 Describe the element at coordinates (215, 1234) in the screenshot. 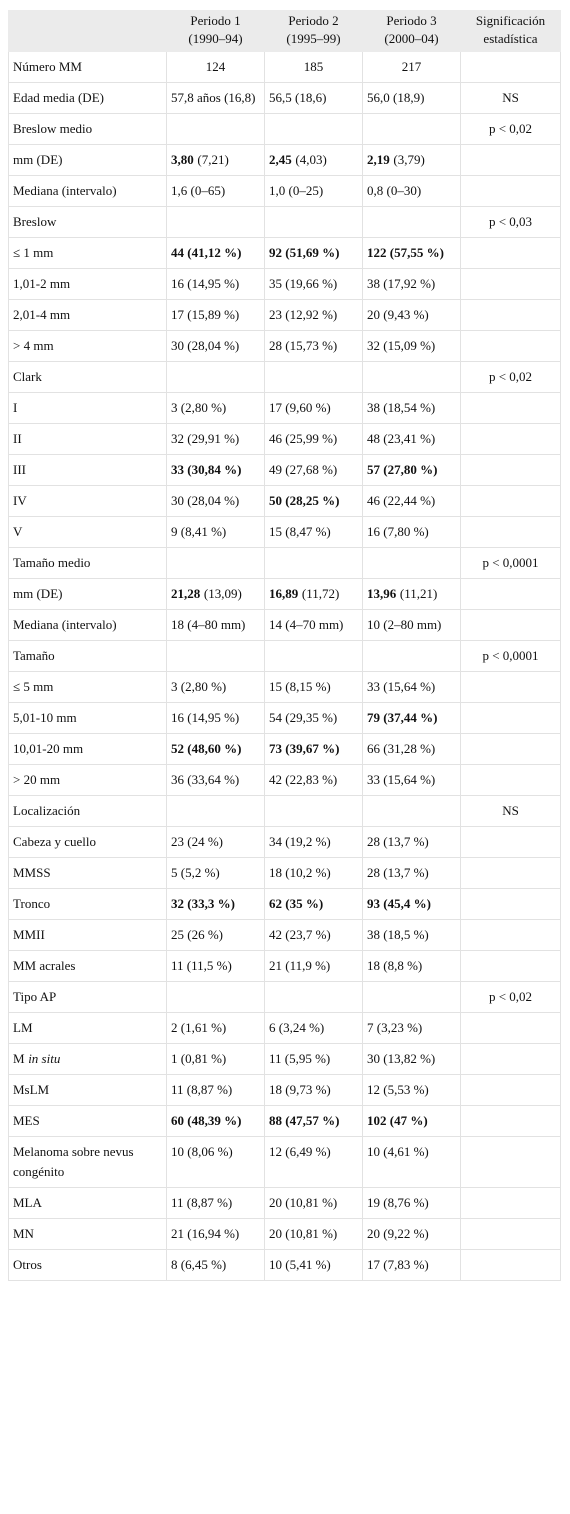

I see `data-cell: 21 (16,94 %)` at that location.